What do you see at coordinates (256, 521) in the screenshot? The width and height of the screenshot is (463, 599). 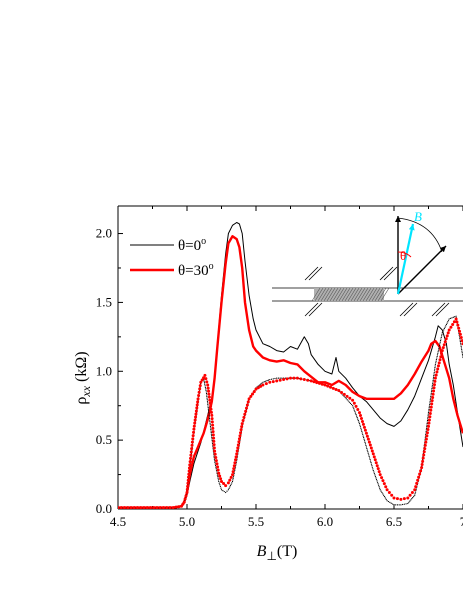 I see `x-tick-label: 5.5` at bounding box center [256, 521].